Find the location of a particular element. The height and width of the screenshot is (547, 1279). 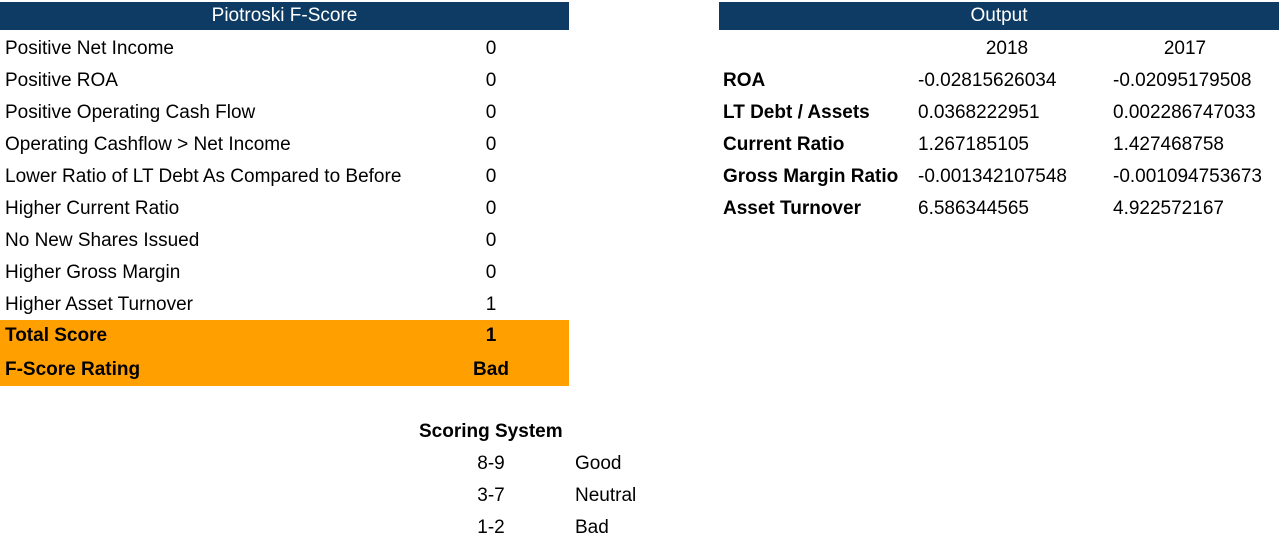

output-value-2017: 4.922572167 is located at coordinates (1168, 208).